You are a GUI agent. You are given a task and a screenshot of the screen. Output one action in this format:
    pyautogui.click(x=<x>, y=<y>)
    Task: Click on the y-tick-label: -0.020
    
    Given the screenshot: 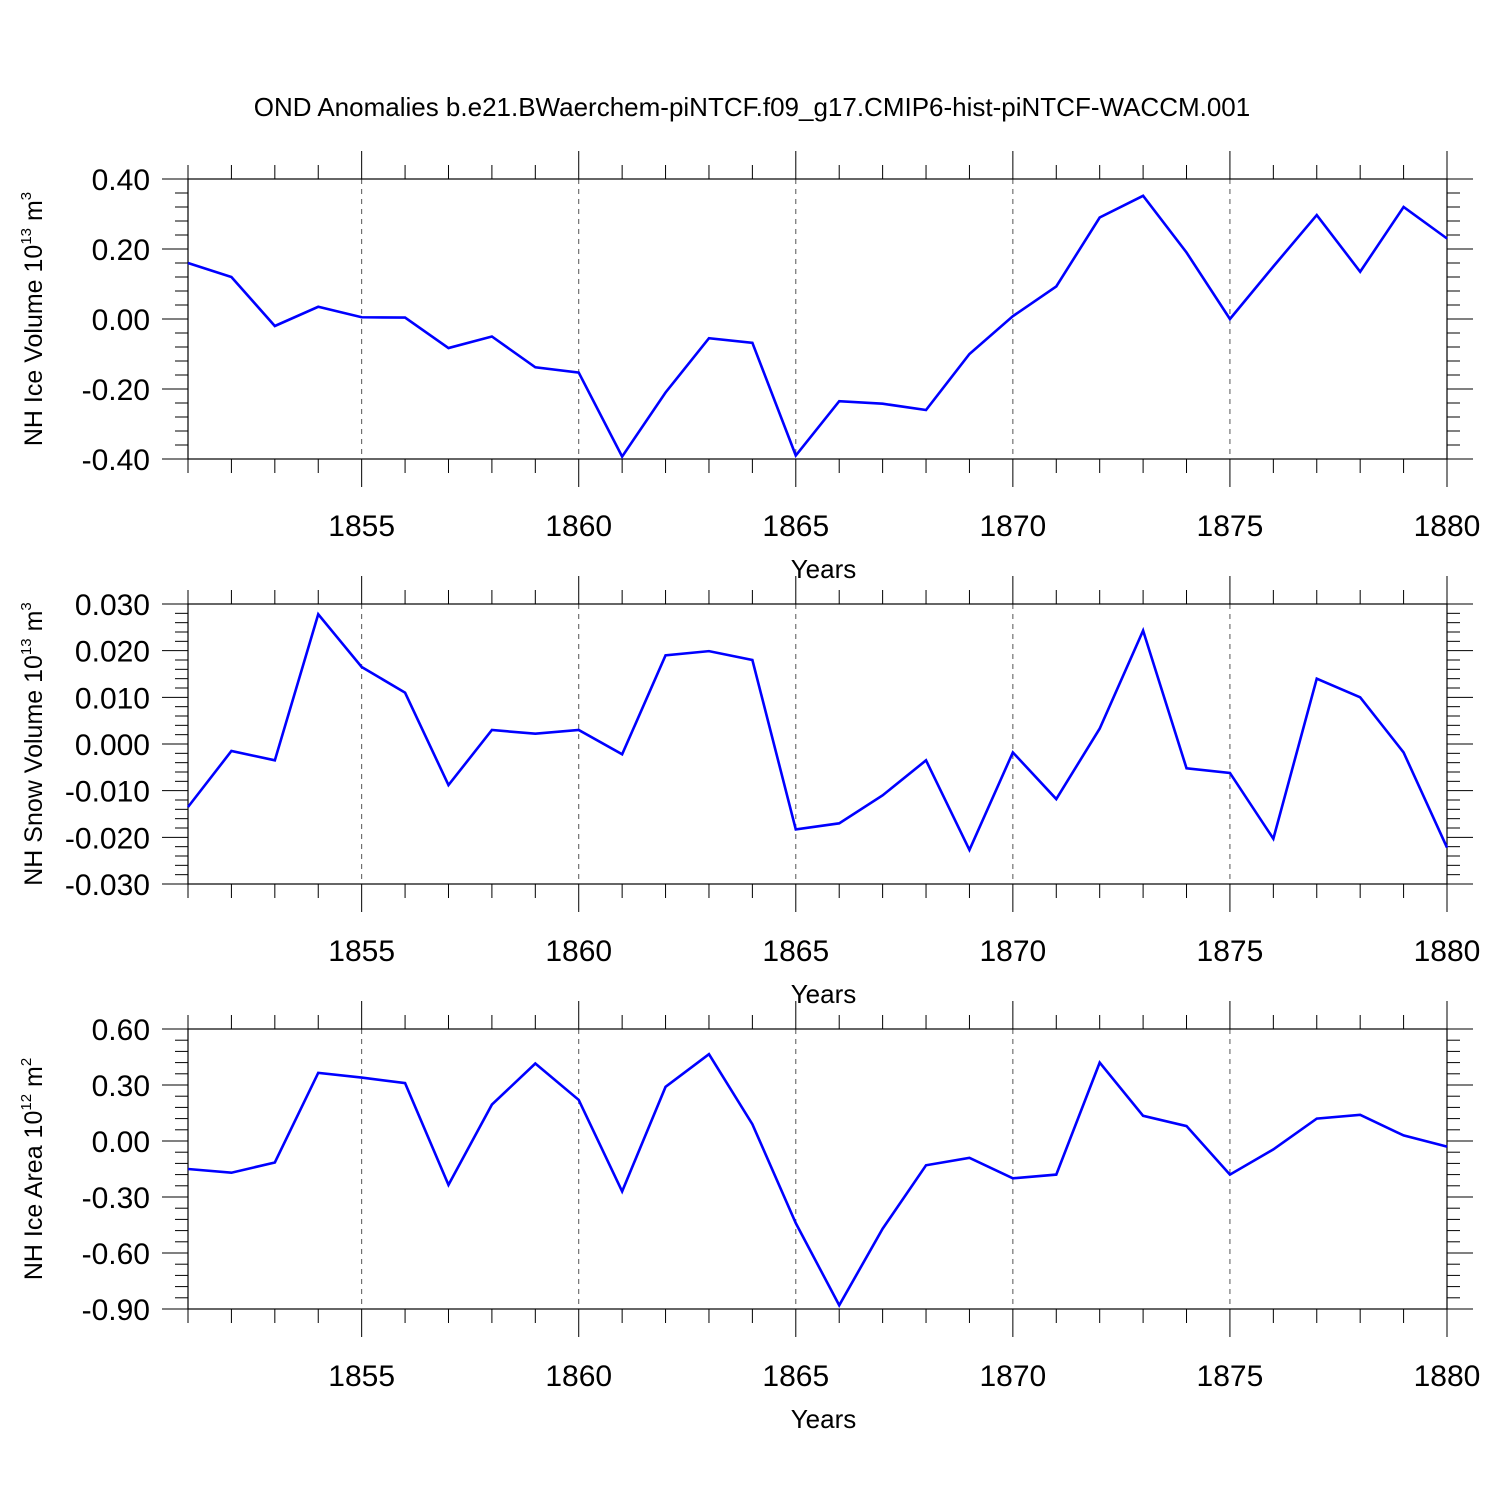 What is the action you would take?
    pyautogui.click(x=107, y=838)
    